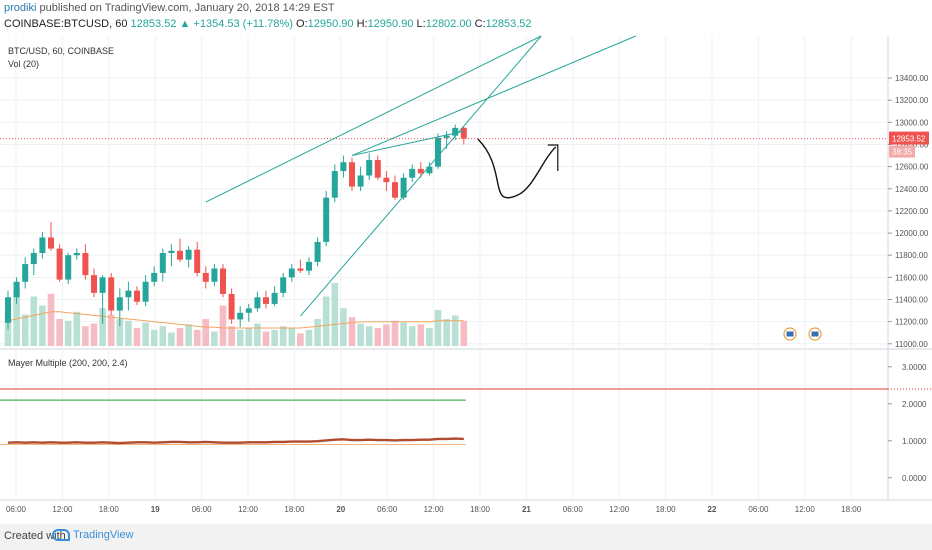 The width and height of the screenshot is (932, 550). Describe the element at coordinates (508, 24) in the screenshot. I see `close-value: 12853.52` at that location.